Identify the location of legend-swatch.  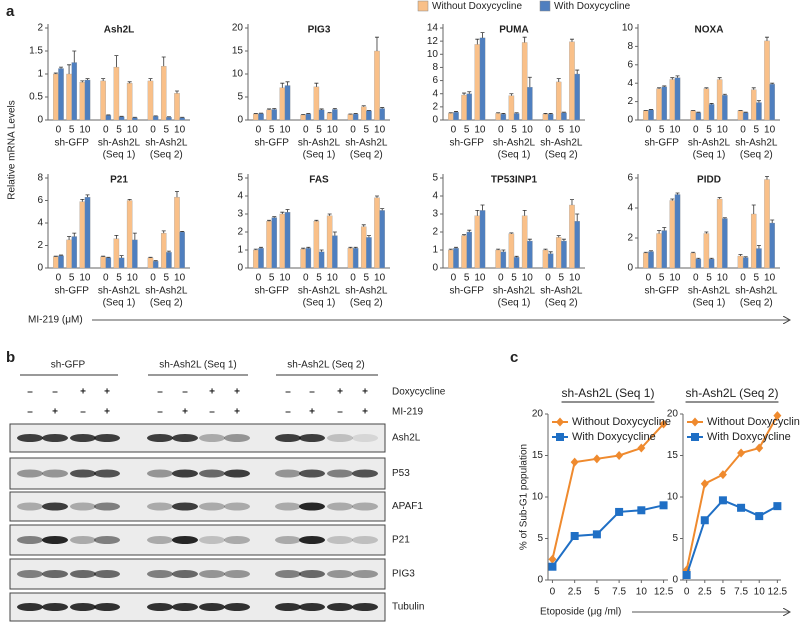
(545, 6).